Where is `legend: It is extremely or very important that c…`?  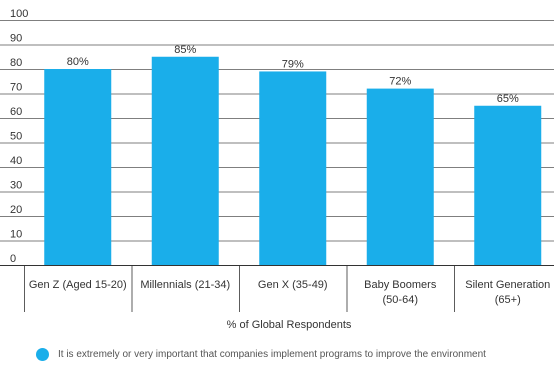
legend: It is extremely or very important that c… is located at coordinates (261, 354).